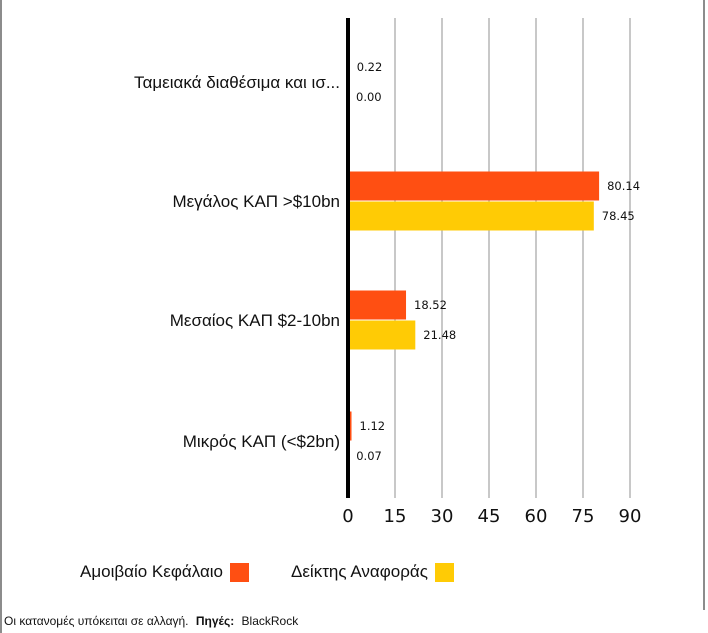  What do you see at coordinates (623, 186) in the screenshot?
I see `value-label-0-1: 80.14` at bounding box center [623, 186].